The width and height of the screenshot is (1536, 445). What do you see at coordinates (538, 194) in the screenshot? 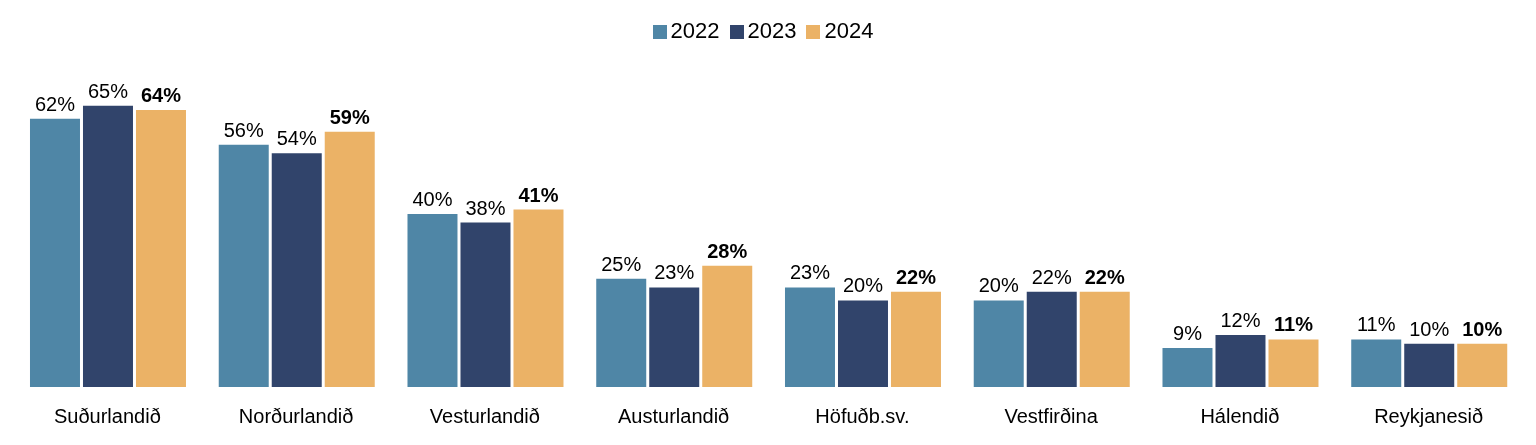
I see `data-label: 41%` at bounding box center [538, 194].